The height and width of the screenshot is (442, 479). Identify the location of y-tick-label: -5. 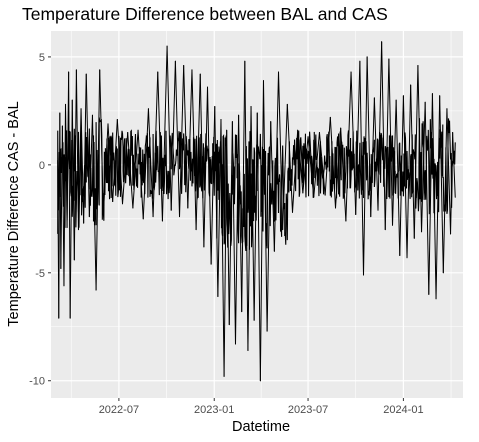
(40, 274).